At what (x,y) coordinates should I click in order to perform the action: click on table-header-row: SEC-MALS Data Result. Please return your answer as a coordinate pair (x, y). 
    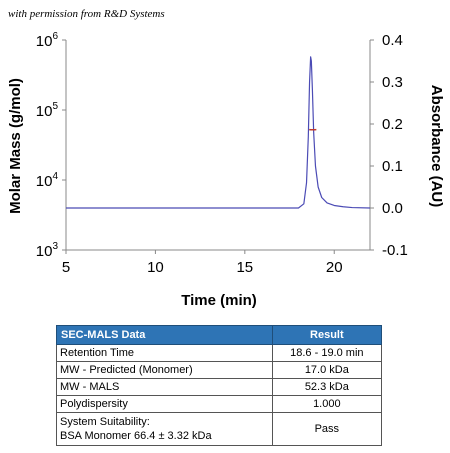
    Looking at the image, I should click on (219, 335).